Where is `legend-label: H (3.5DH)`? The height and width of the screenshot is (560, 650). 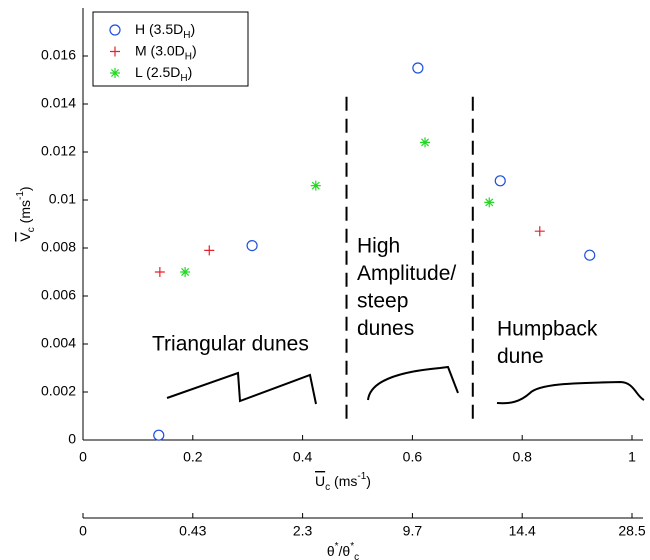 legend-label: H (3.5DH) is located at coordinates (165, 31).